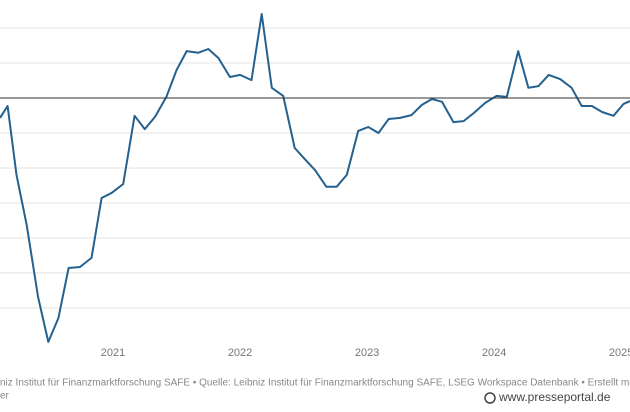 The height and width of the screenshot is (412, 630). Describe the element at coordinates (240, 353) in the screenshot. I see `x-tick-label: 2022` at that location.